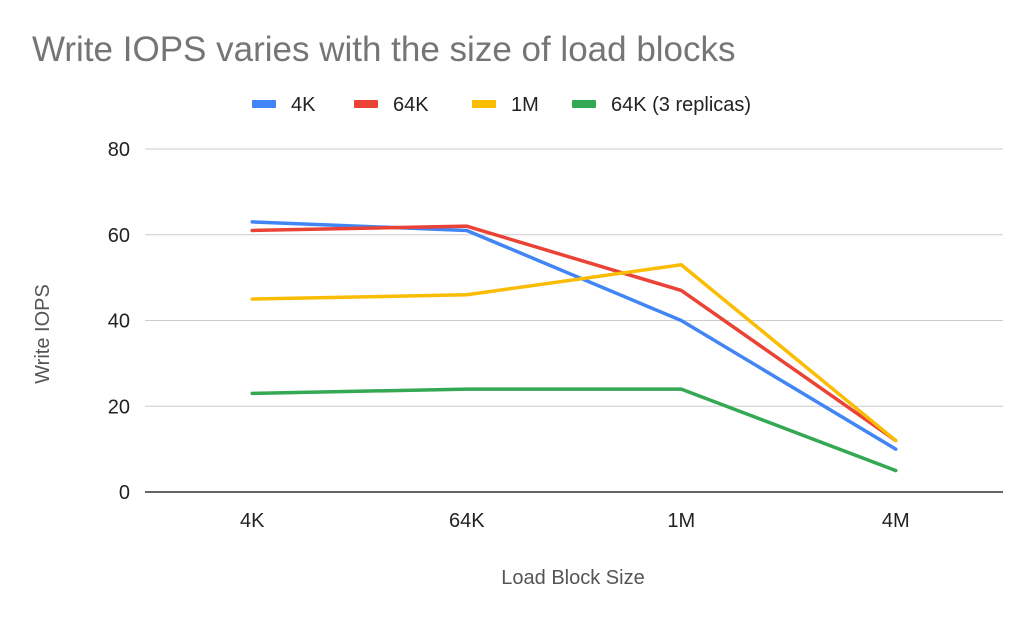  Describe the element at coordinates (525, 105) in the screenshot. I see `legend-label: 1M` at that location.